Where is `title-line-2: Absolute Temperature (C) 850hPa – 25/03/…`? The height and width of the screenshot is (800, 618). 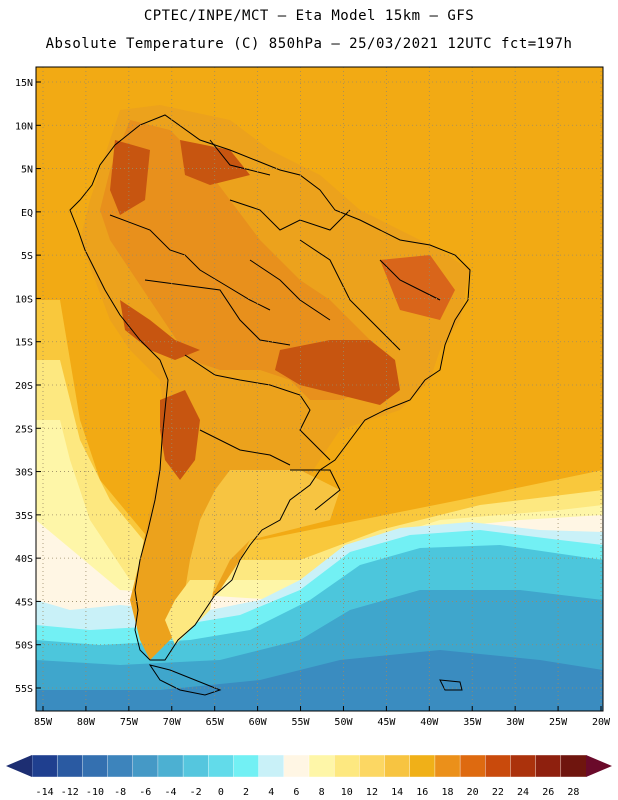 title-line-2: Absolute Temperature (C) 850hPa – 25/03/… is located at coordinates (309, 44).